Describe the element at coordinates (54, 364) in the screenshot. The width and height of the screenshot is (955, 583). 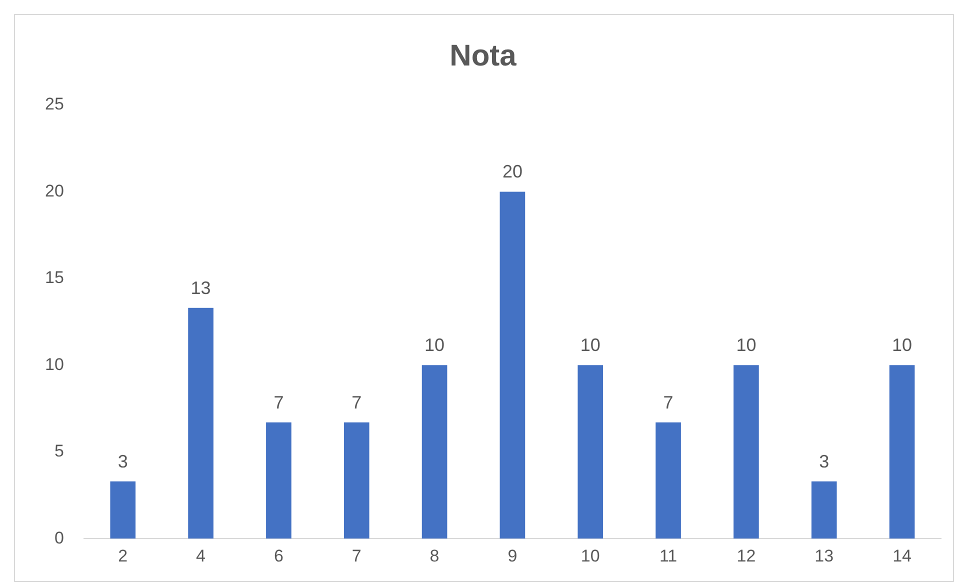
I see `y-tick-label: 10` at that location.